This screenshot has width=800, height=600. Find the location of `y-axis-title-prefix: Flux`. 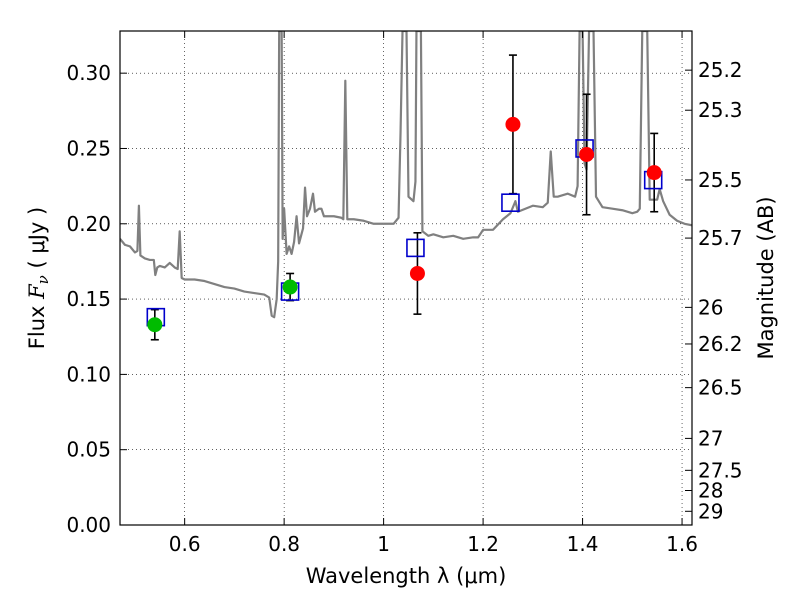

y-axis-title-prefix: Flux is located at coordinates (37, 324).